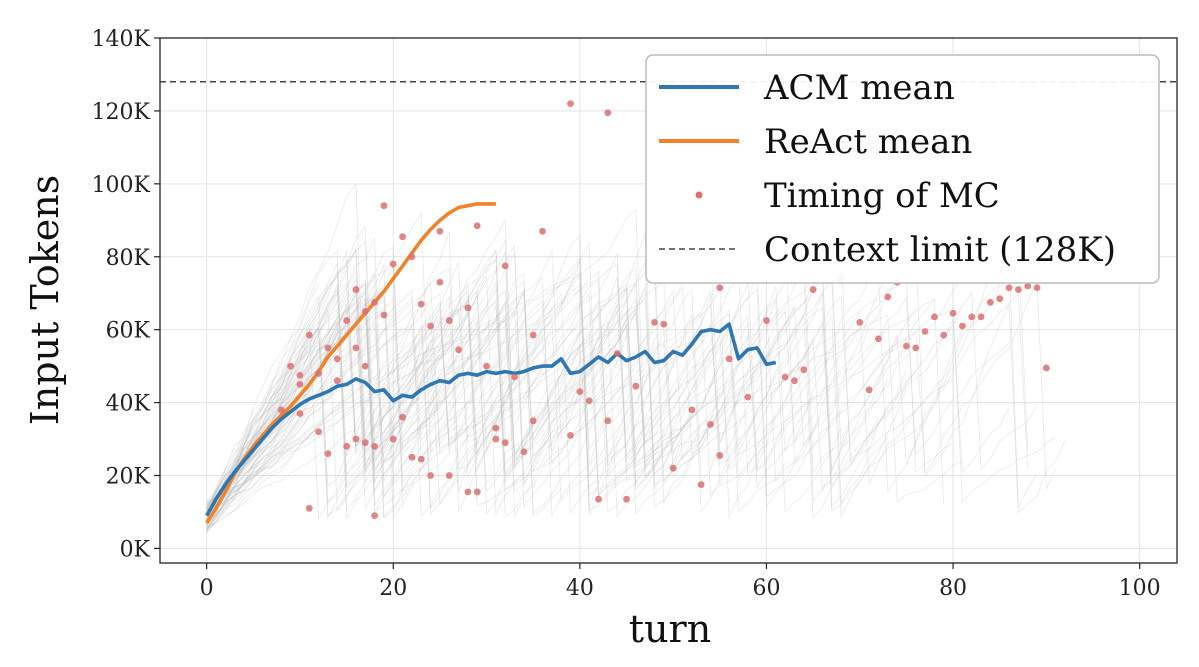 The height and width of the screenshot is (667, 1199). Describe the element at coordinates (953, 588) in the screenshot. I see `x-tick-label: 80` at that location.